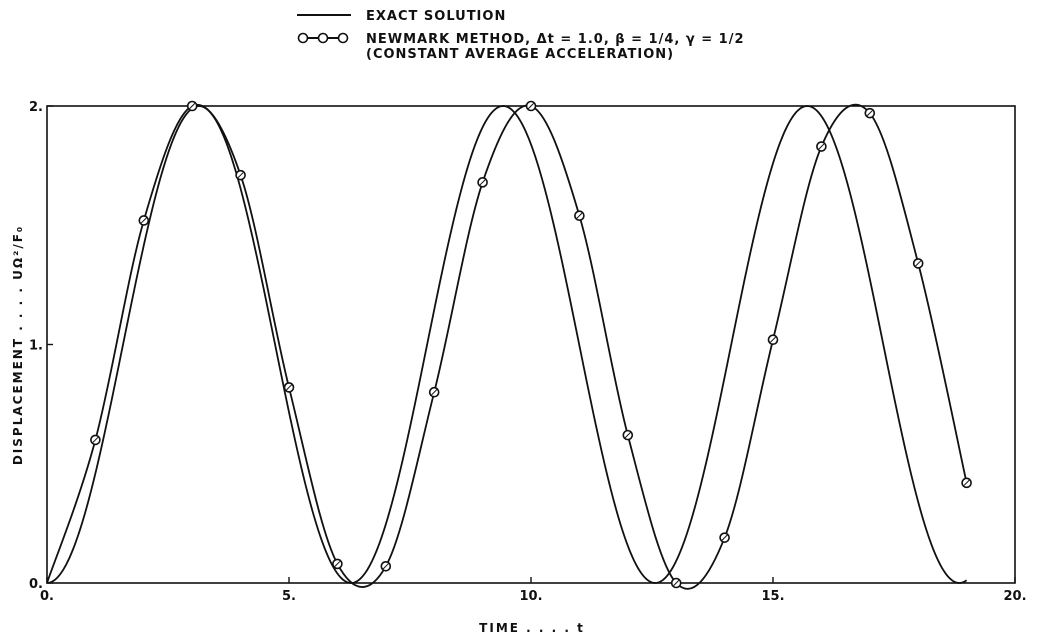  What do you see at coordinates (36, 107) in the screenshot?
I see `y-tick-label: 2.` at bounding box center [36, 107].